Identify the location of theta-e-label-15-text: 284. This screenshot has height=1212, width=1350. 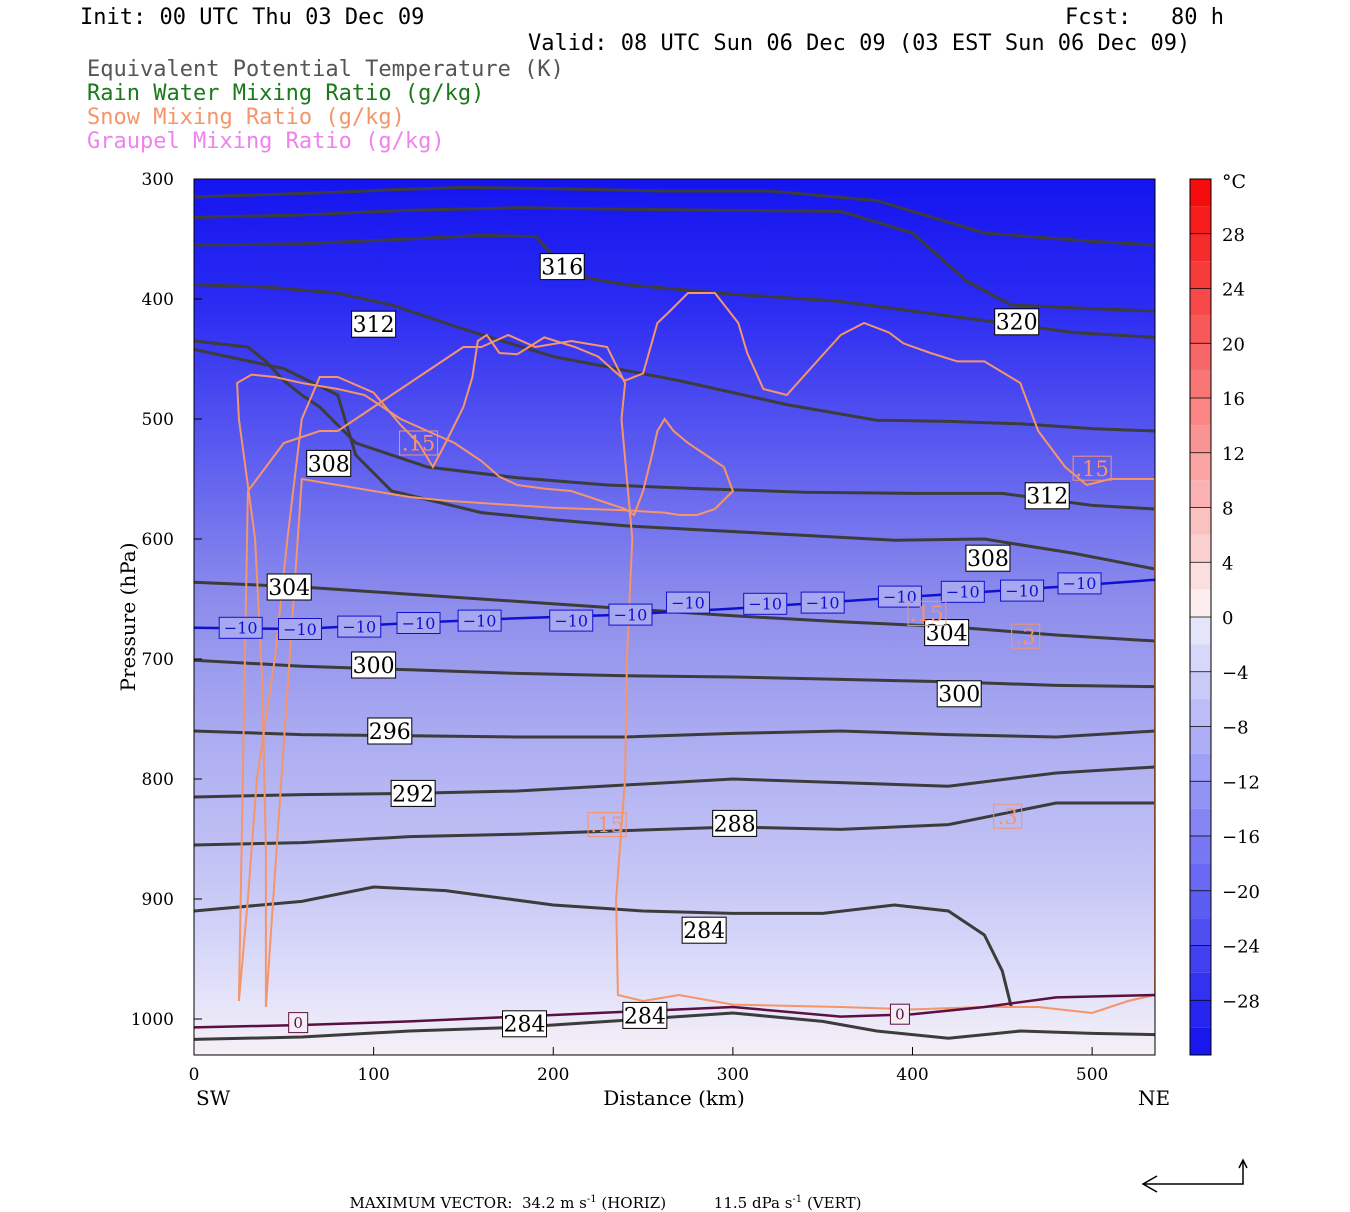
(645, 1016).